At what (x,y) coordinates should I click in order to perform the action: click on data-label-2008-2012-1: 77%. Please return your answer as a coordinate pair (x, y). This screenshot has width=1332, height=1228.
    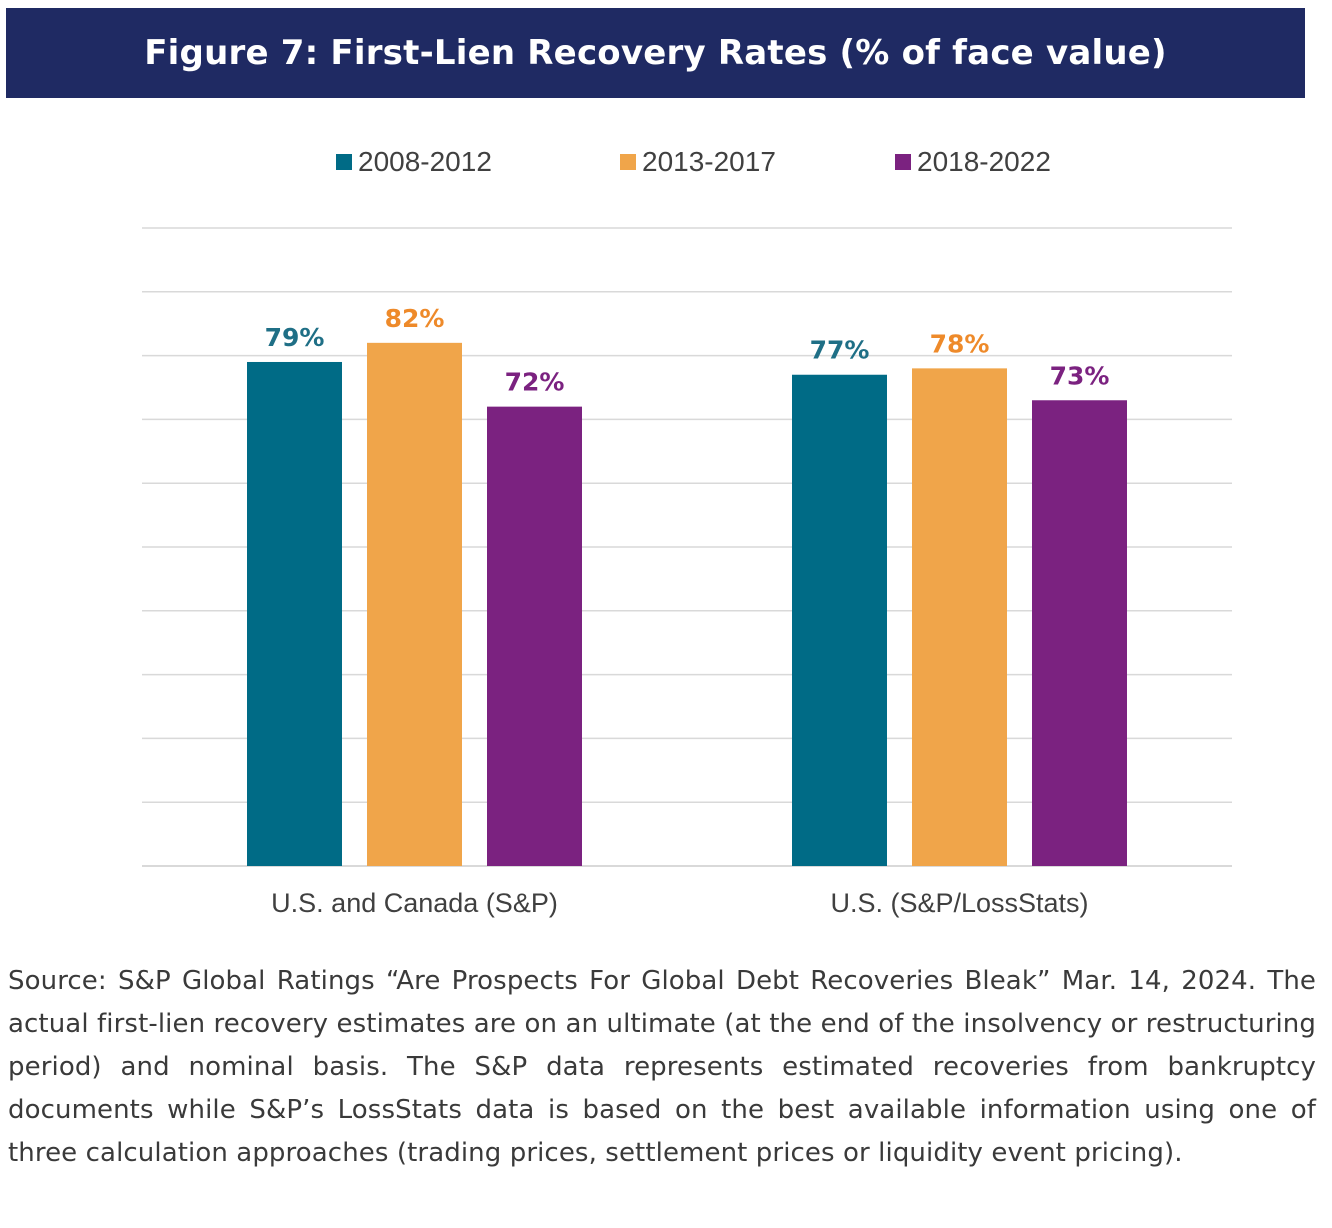
    Looking at the image, I should click on (840, 350).